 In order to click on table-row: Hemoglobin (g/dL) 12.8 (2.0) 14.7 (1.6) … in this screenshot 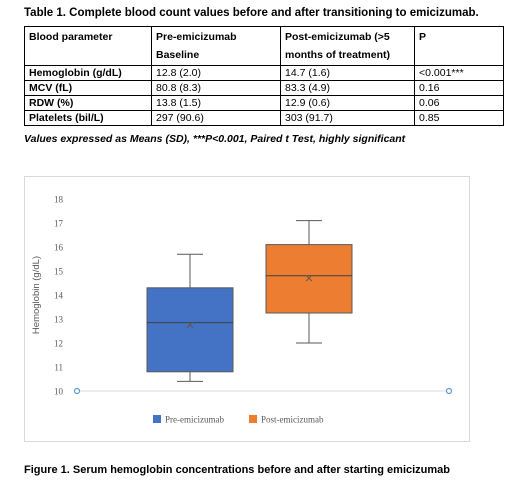, I will do `click(264, 73)`.